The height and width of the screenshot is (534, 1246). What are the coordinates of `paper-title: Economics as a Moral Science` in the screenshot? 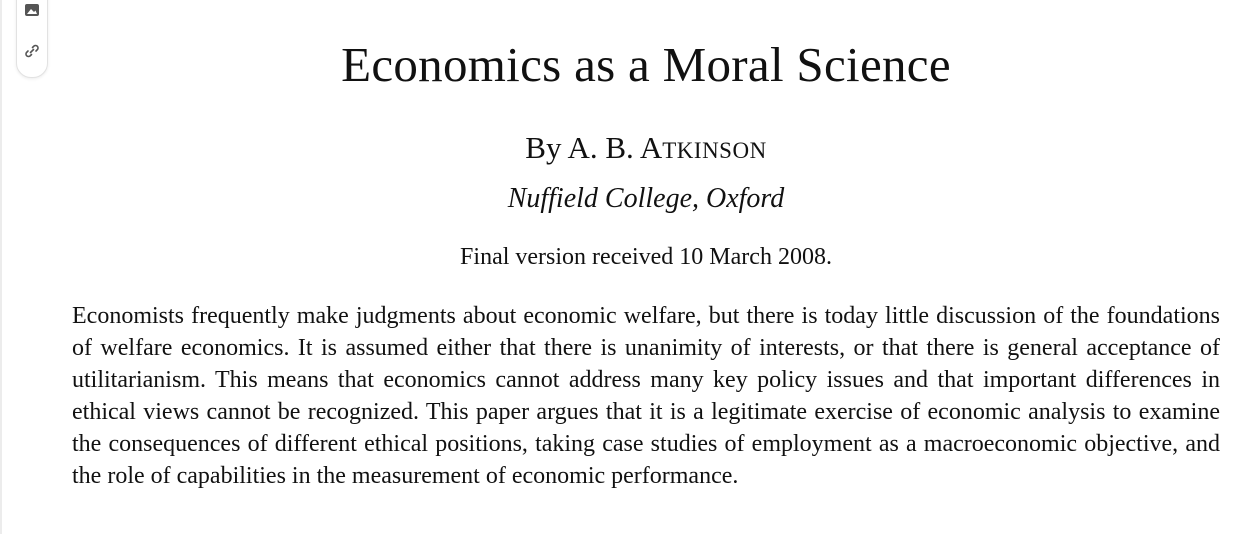 It's located at (646, 64).